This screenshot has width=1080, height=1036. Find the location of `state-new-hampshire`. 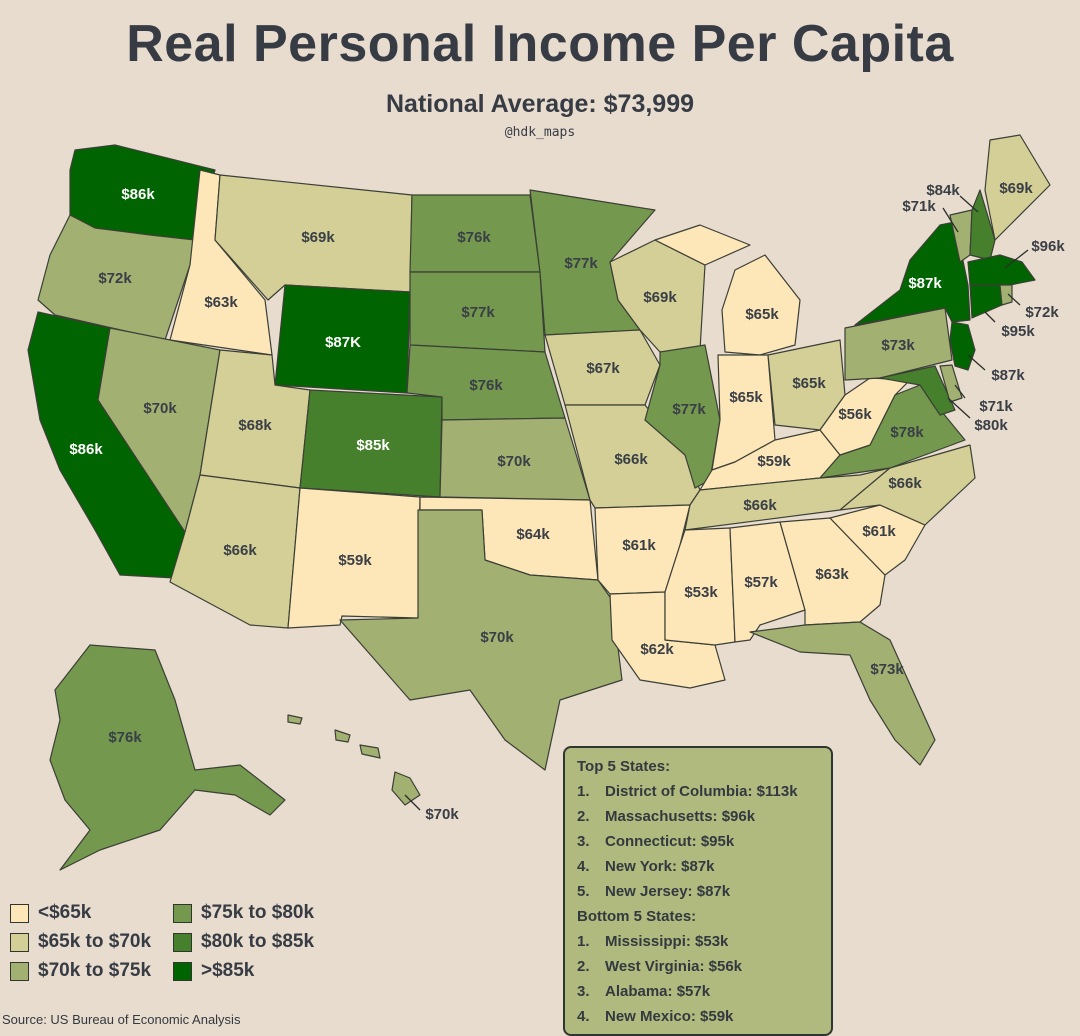

state-new-hampshire is located at coordinates (982, 225).